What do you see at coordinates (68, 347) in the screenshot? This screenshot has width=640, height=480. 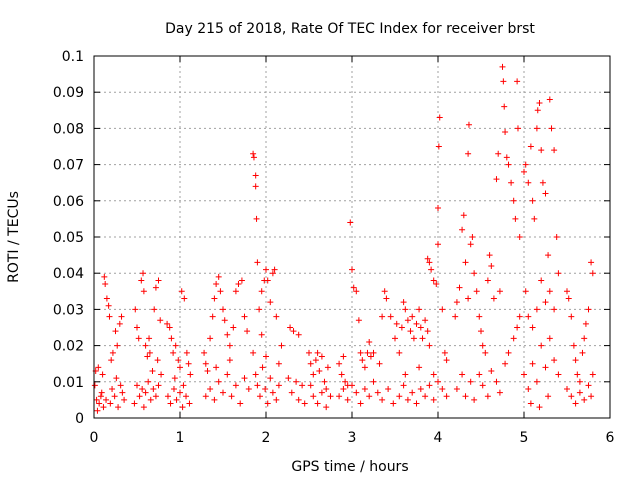 I see `y-tick-label: 0.02` at bounding box center [68, 347].